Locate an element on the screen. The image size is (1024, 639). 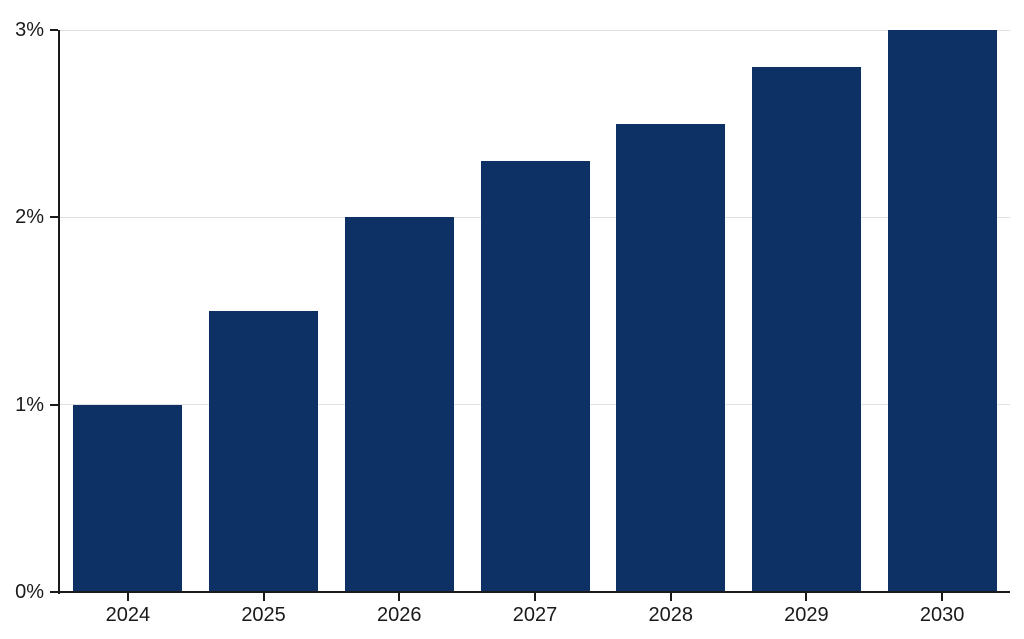
y-tick-label: 0% is located at coordinates (29, 592).